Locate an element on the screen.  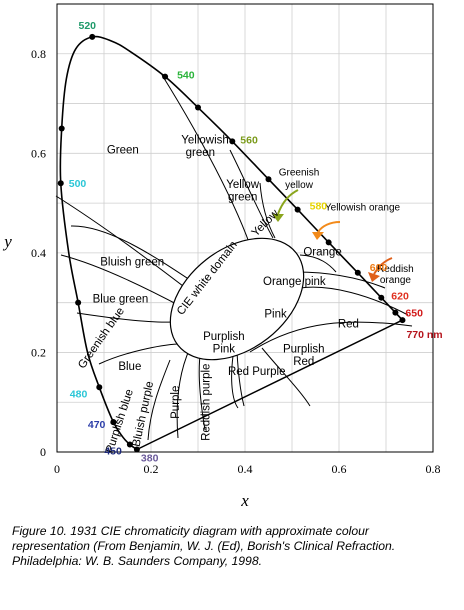
y-tick-label: 0.6 is located at coordinates (38, 153).